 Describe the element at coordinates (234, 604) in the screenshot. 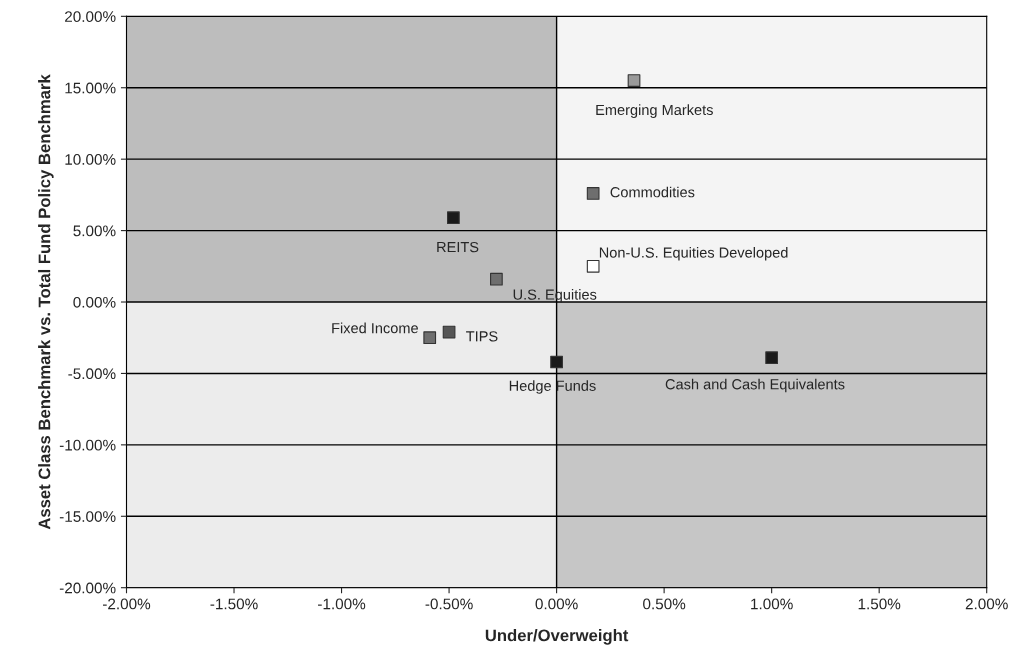

I see `x-tick-label: -1.50%` at that location.